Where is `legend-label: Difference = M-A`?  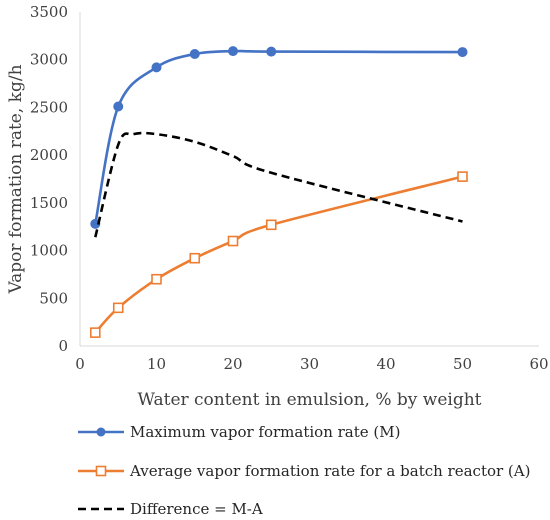 legend-label: Difference = M-A is located at coordinates (196, 509).